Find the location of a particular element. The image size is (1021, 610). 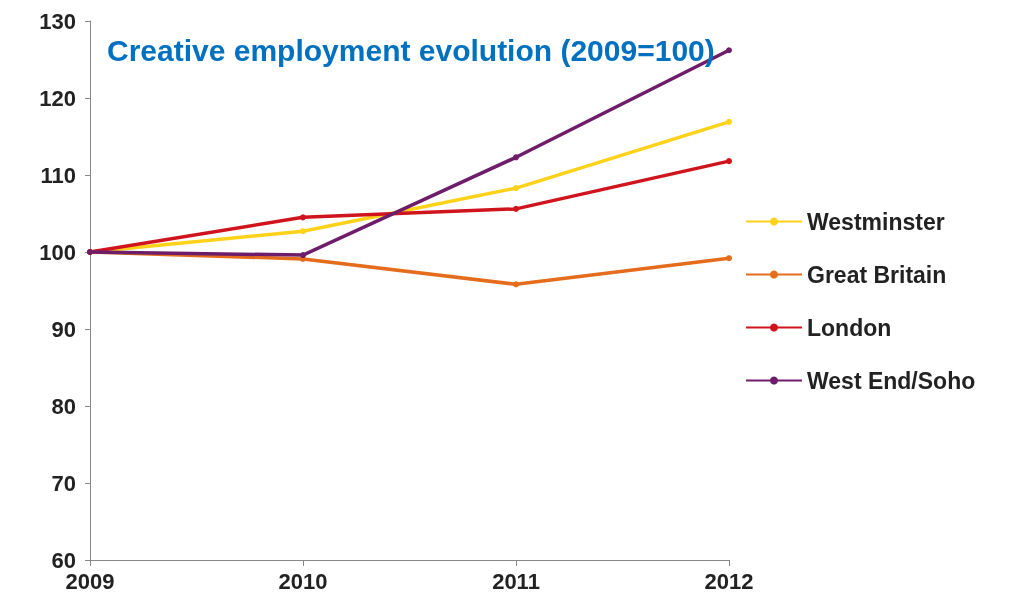

y-tick-label: 100 is located at coordinates (57, 252).